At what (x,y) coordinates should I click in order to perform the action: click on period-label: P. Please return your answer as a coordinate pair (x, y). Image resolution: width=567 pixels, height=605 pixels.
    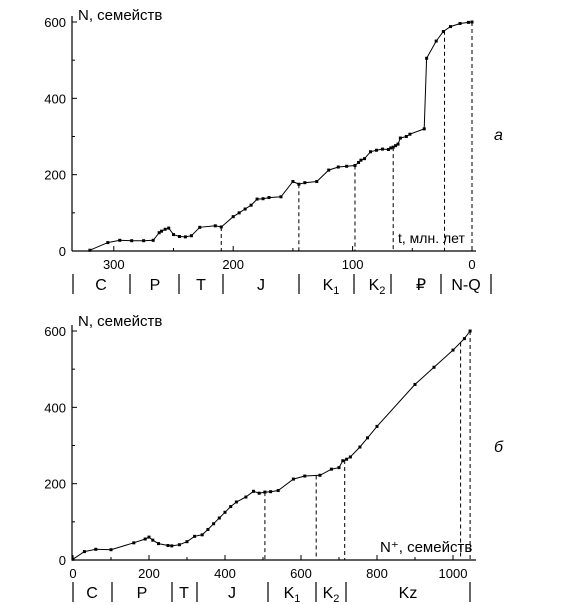
    Looking at the image, I should click on (155, 285).